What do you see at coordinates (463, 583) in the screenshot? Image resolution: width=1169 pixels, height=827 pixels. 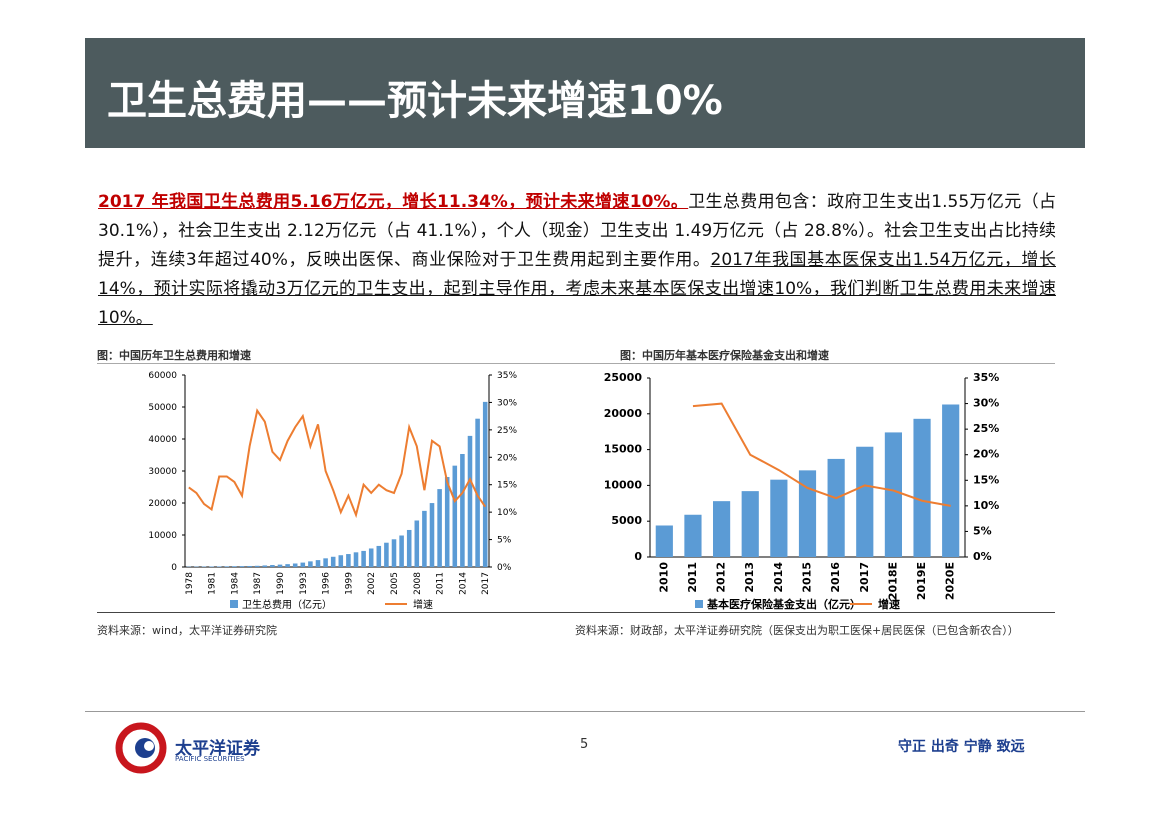 I see `x-tick-label: 2014` at bounding box center [463, 583].